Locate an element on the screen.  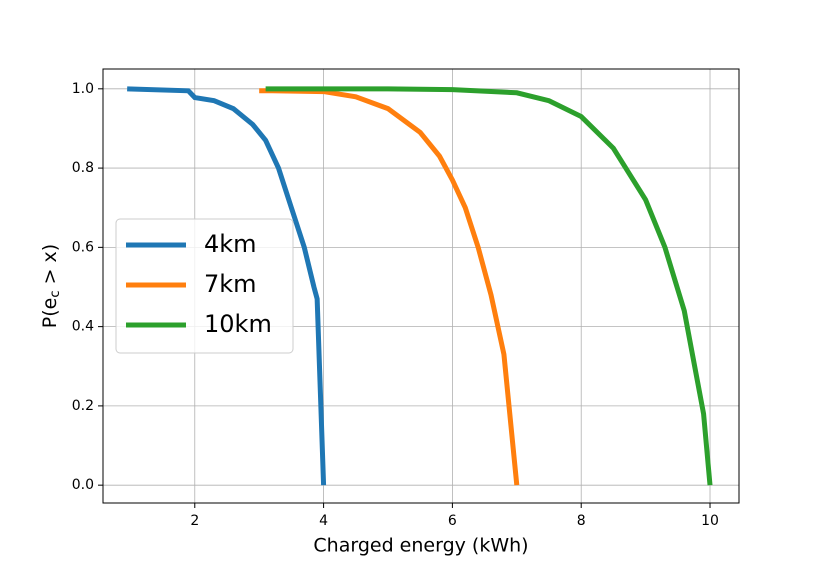
y-tick-label: 0.2 is located at coordinates (83, 406).